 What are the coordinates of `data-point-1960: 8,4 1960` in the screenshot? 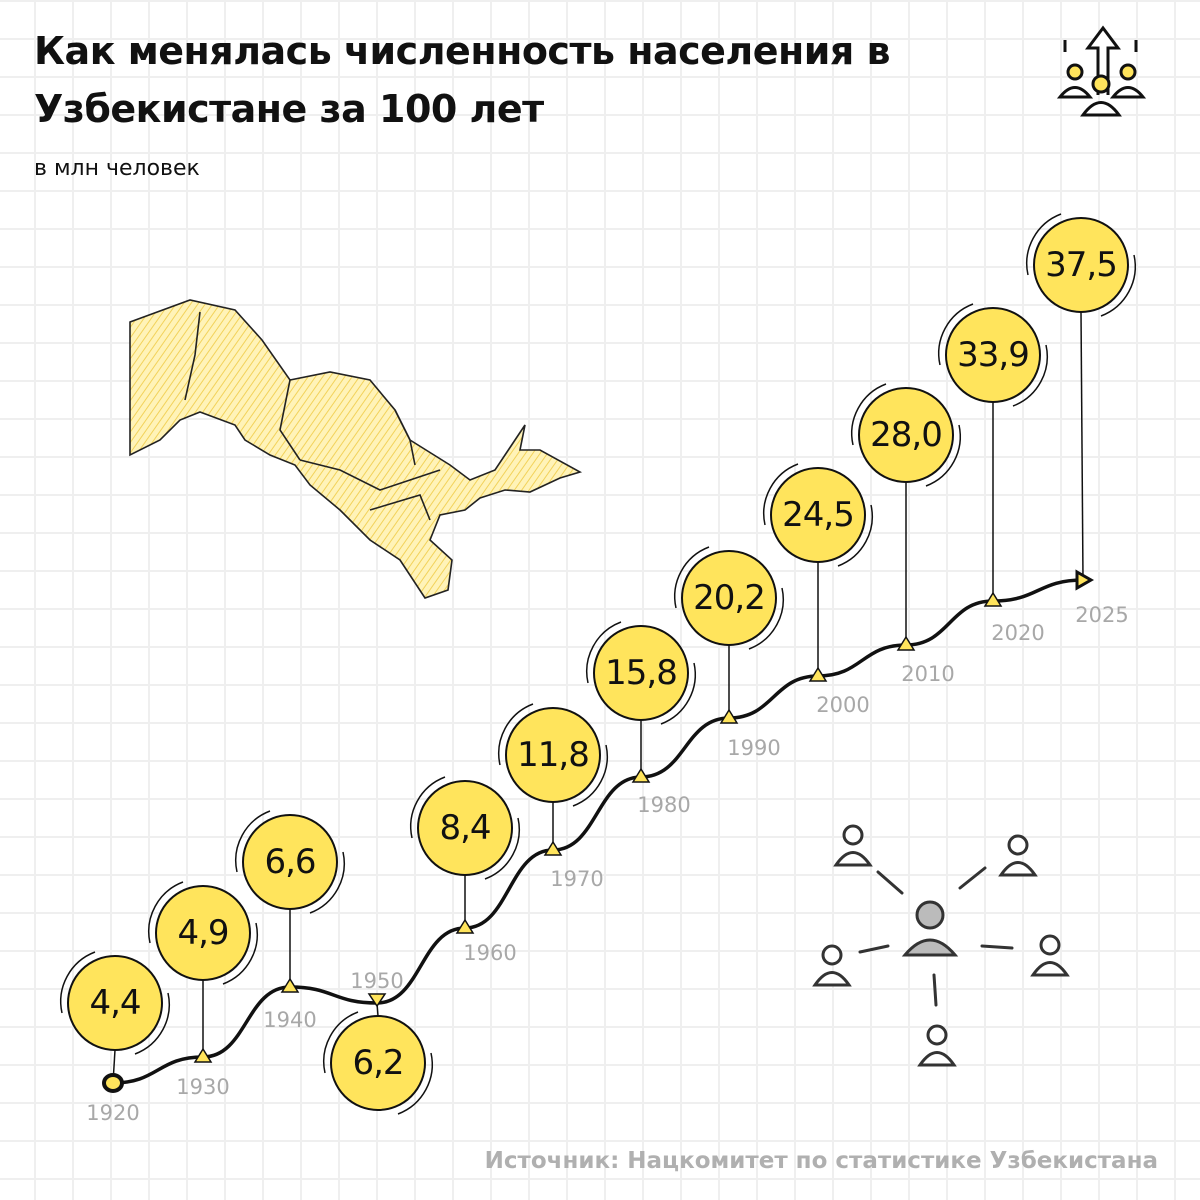 It's located at (465, 870).